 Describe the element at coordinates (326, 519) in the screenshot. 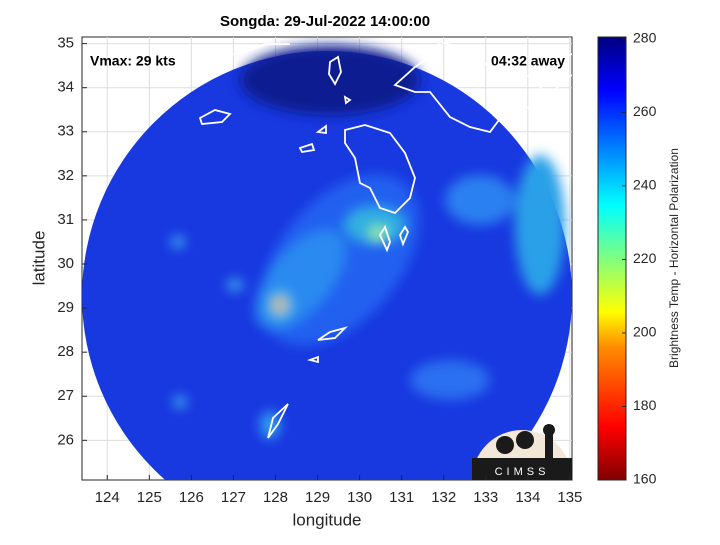

I see `x-axis-label: longitude` at that location.